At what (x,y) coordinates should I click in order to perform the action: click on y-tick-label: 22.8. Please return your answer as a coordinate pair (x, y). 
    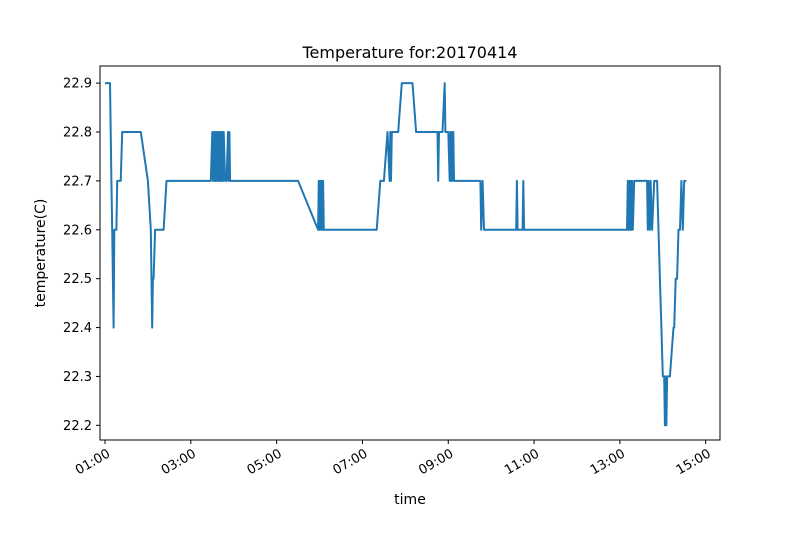
    Looking at the image, I should click on (77, 133).